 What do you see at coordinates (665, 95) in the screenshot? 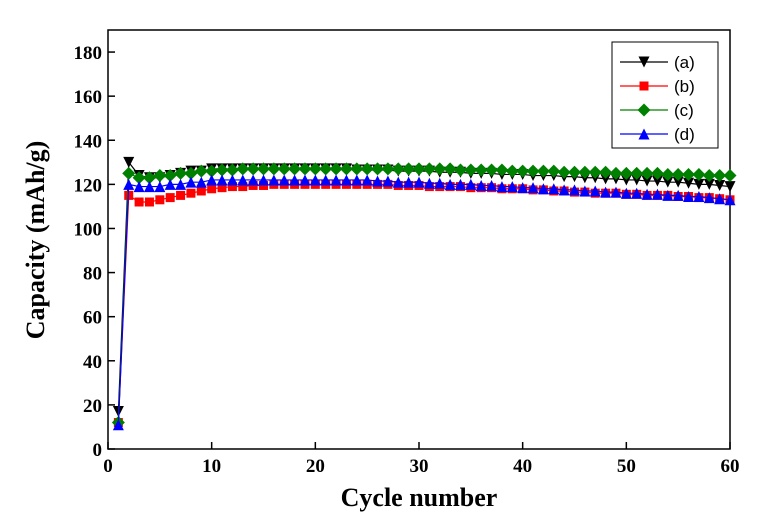
I see `legend-box` at bounding box center [665, 95].